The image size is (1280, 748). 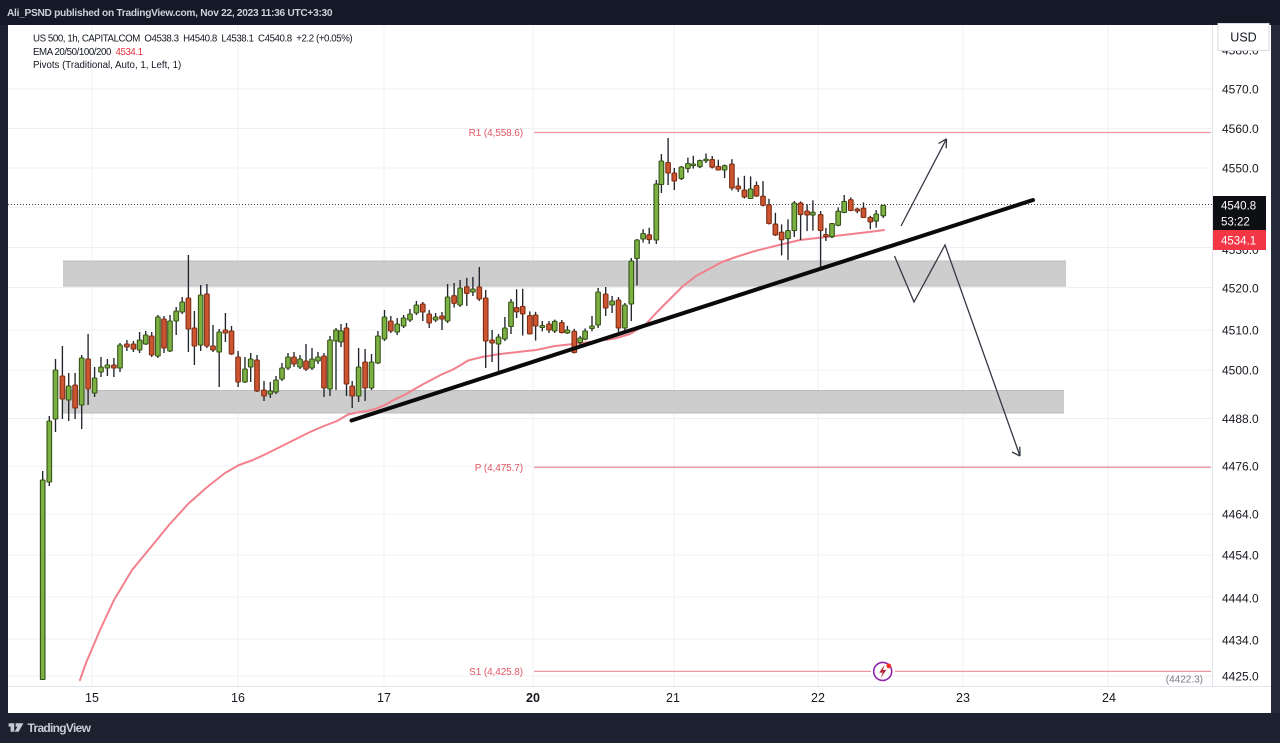 I want to click on svg-text: 4510.0, so click(x=1240, y=331).